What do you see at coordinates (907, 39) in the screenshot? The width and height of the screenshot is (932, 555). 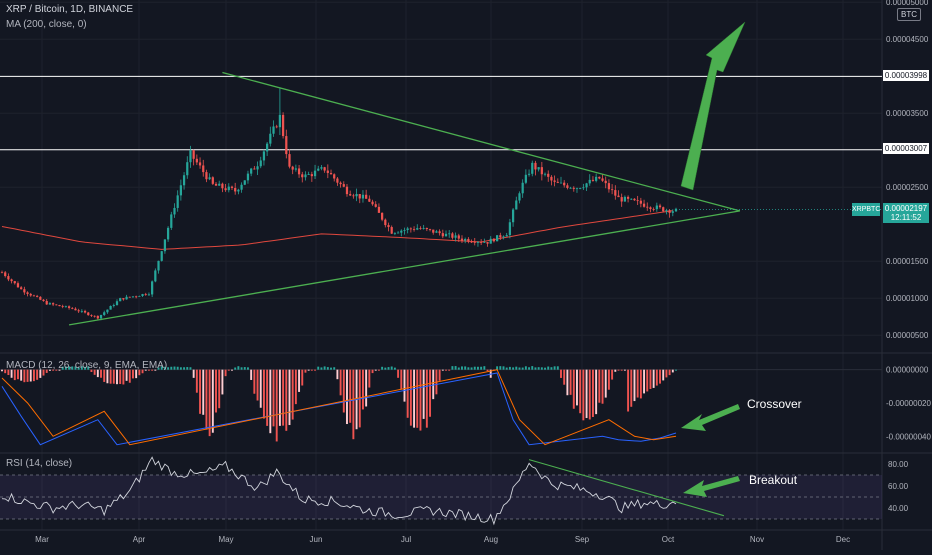 I see `y-tick-label: 0.00004500` at bounding box center [907, 39].